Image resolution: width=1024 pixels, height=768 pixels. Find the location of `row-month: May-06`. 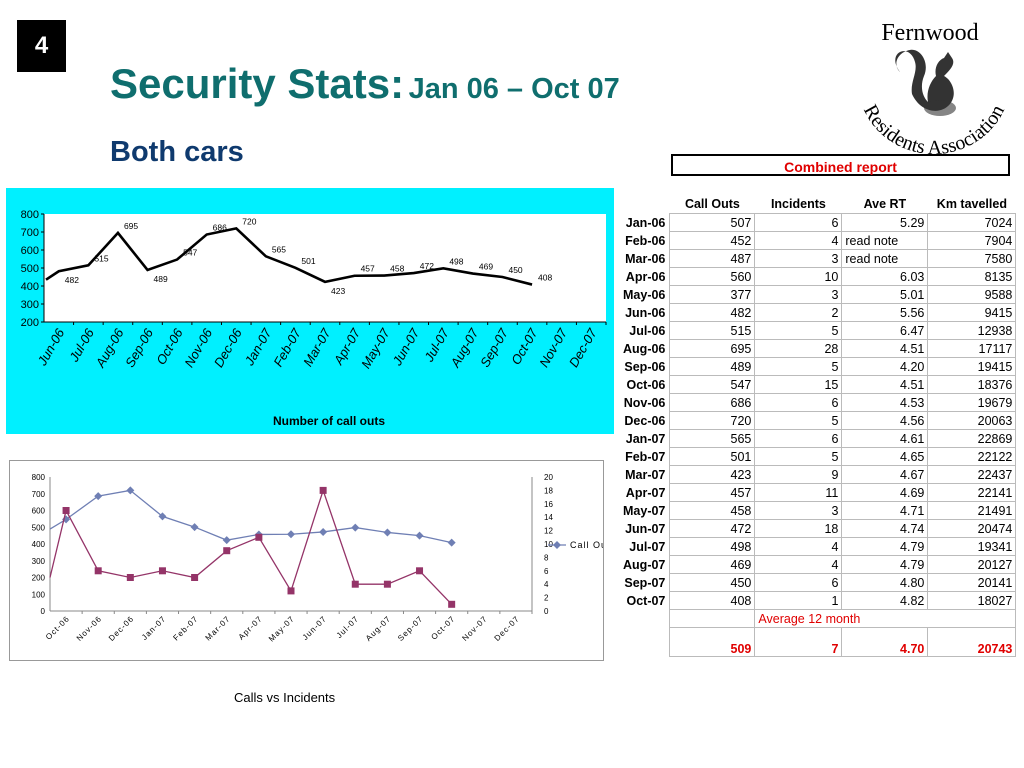

row-month: May-06 is located at coordinates (644, 294).